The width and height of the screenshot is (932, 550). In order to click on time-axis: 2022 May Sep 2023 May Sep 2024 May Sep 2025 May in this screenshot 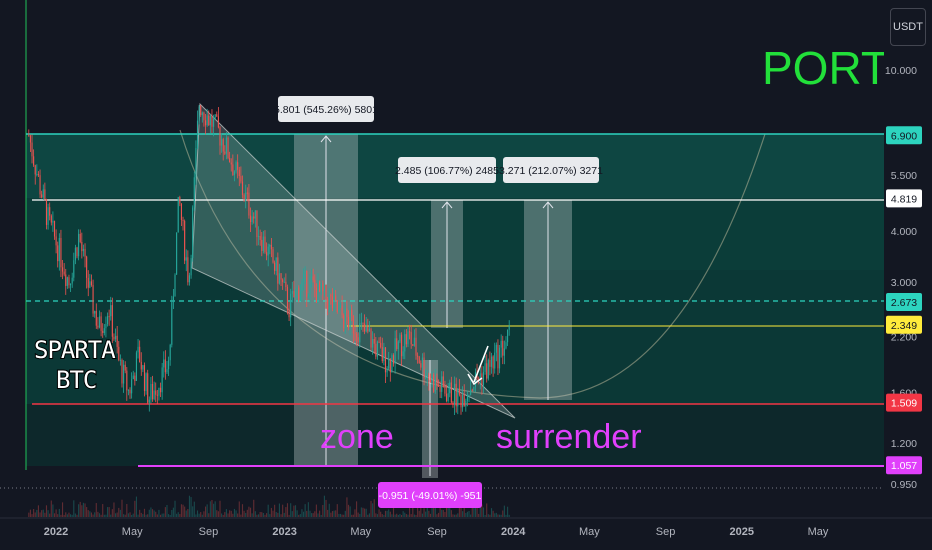, I will do `click(436, 532)`.